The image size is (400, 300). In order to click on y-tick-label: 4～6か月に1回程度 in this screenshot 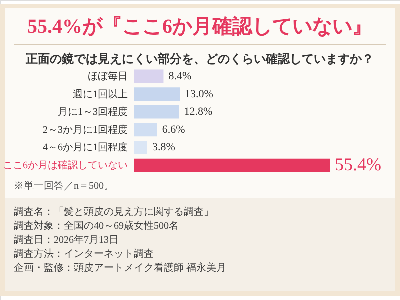, I will do `click(85, 148)`.